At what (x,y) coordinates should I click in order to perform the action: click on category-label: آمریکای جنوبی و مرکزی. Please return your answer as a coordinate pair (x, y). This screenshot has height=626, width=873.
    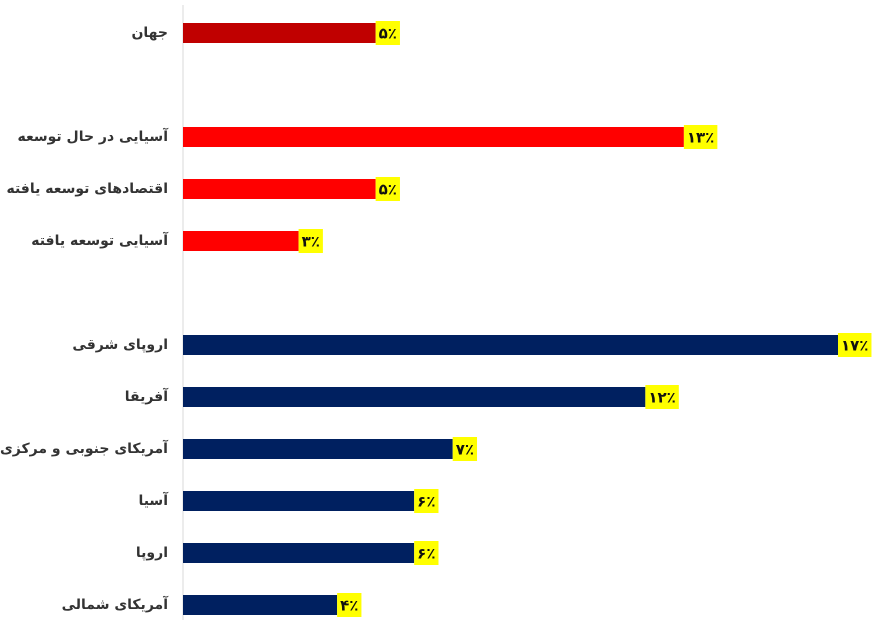
    Looking at the image, I should click on (84, 448).